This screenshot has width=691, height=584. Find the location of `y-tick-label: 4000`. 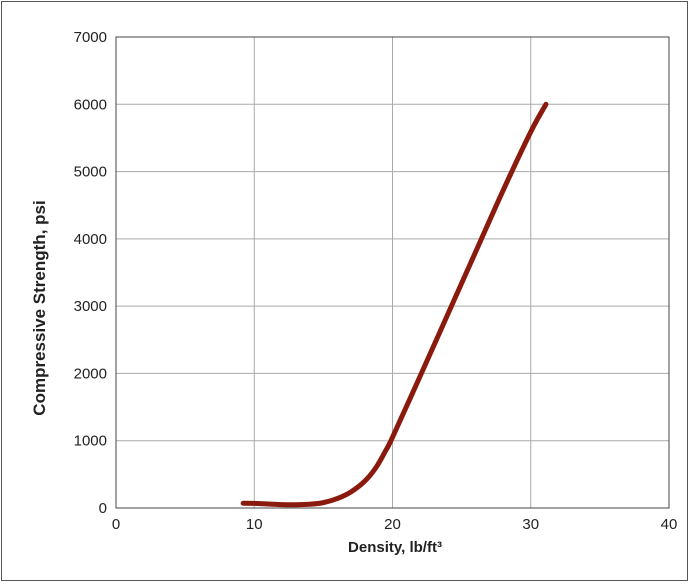

y-tick-label: 4000 is located at coordinates (90, 239).